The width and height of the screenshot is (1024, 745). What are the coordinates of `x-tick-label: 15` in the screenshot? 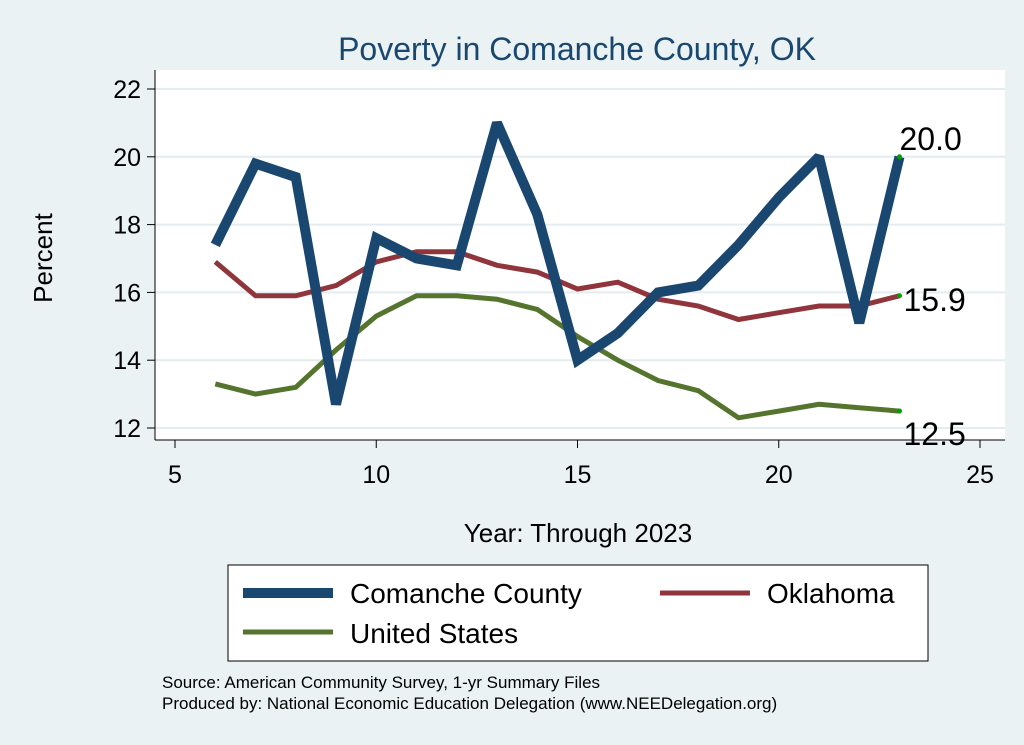 It's located at (578, 475).